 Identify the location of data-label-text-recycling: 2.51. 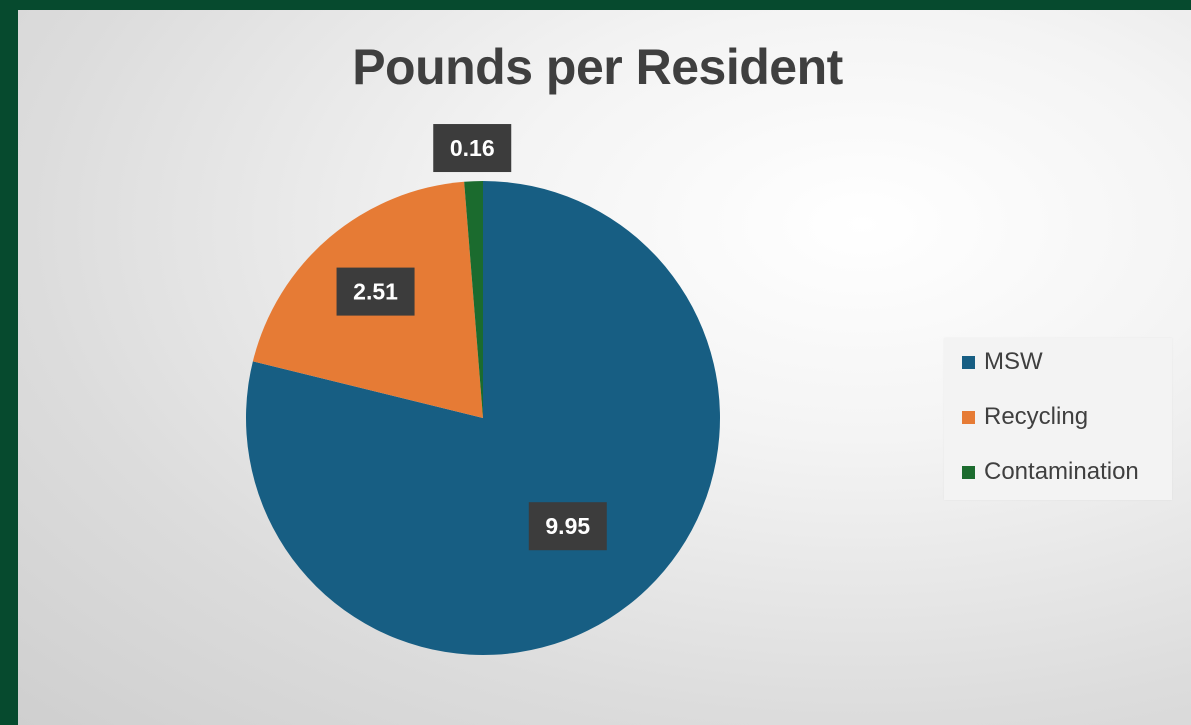
(375, 292).